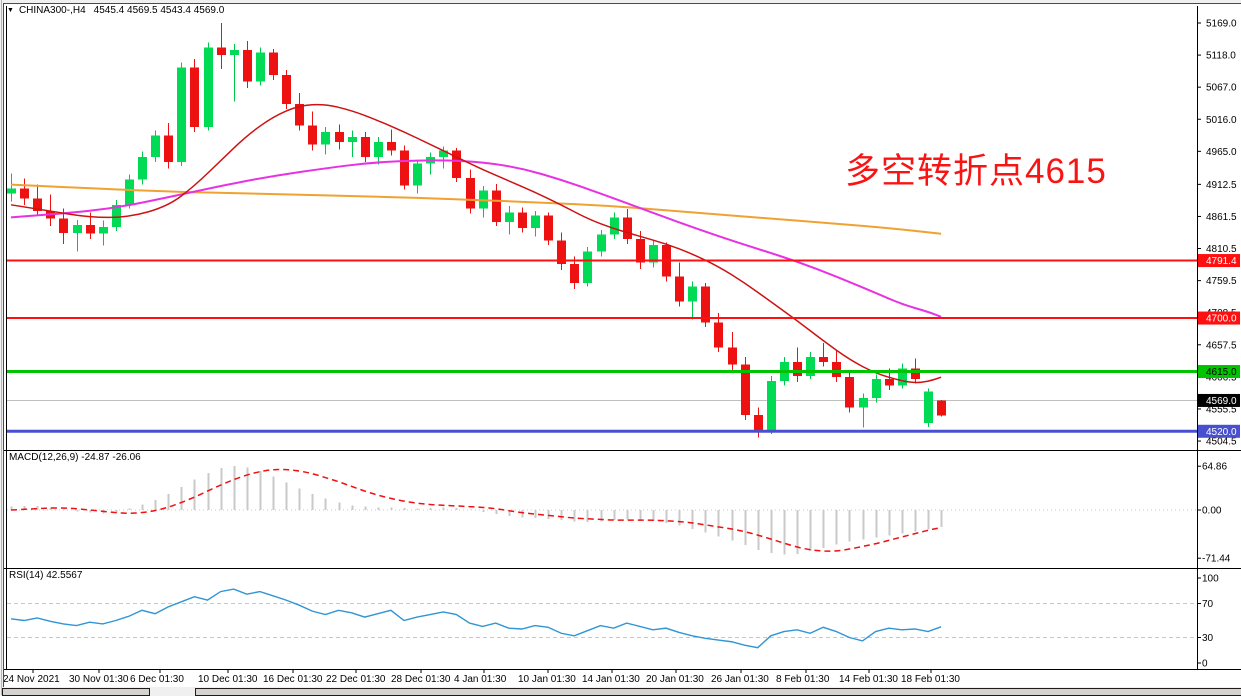  Describe the element at coordinates (1205, 664) in the screenshot. I see `svg-text: 0` at that location.